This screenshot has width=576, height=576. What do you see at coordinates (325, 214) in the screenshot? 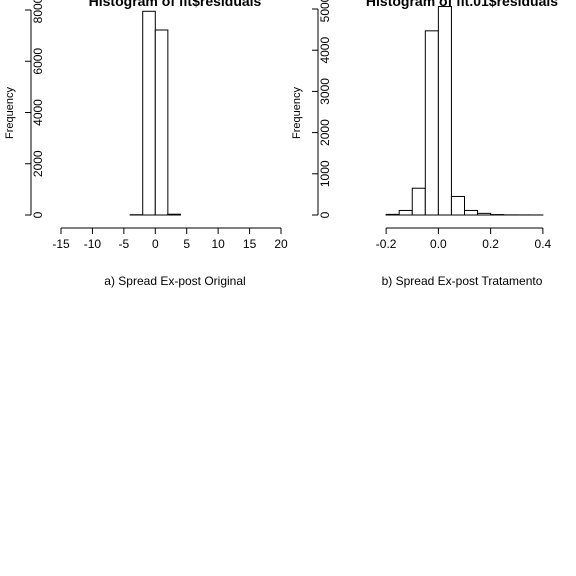
I see `panel-b-y-tick-label: 0` at bounding box center [325, 214].